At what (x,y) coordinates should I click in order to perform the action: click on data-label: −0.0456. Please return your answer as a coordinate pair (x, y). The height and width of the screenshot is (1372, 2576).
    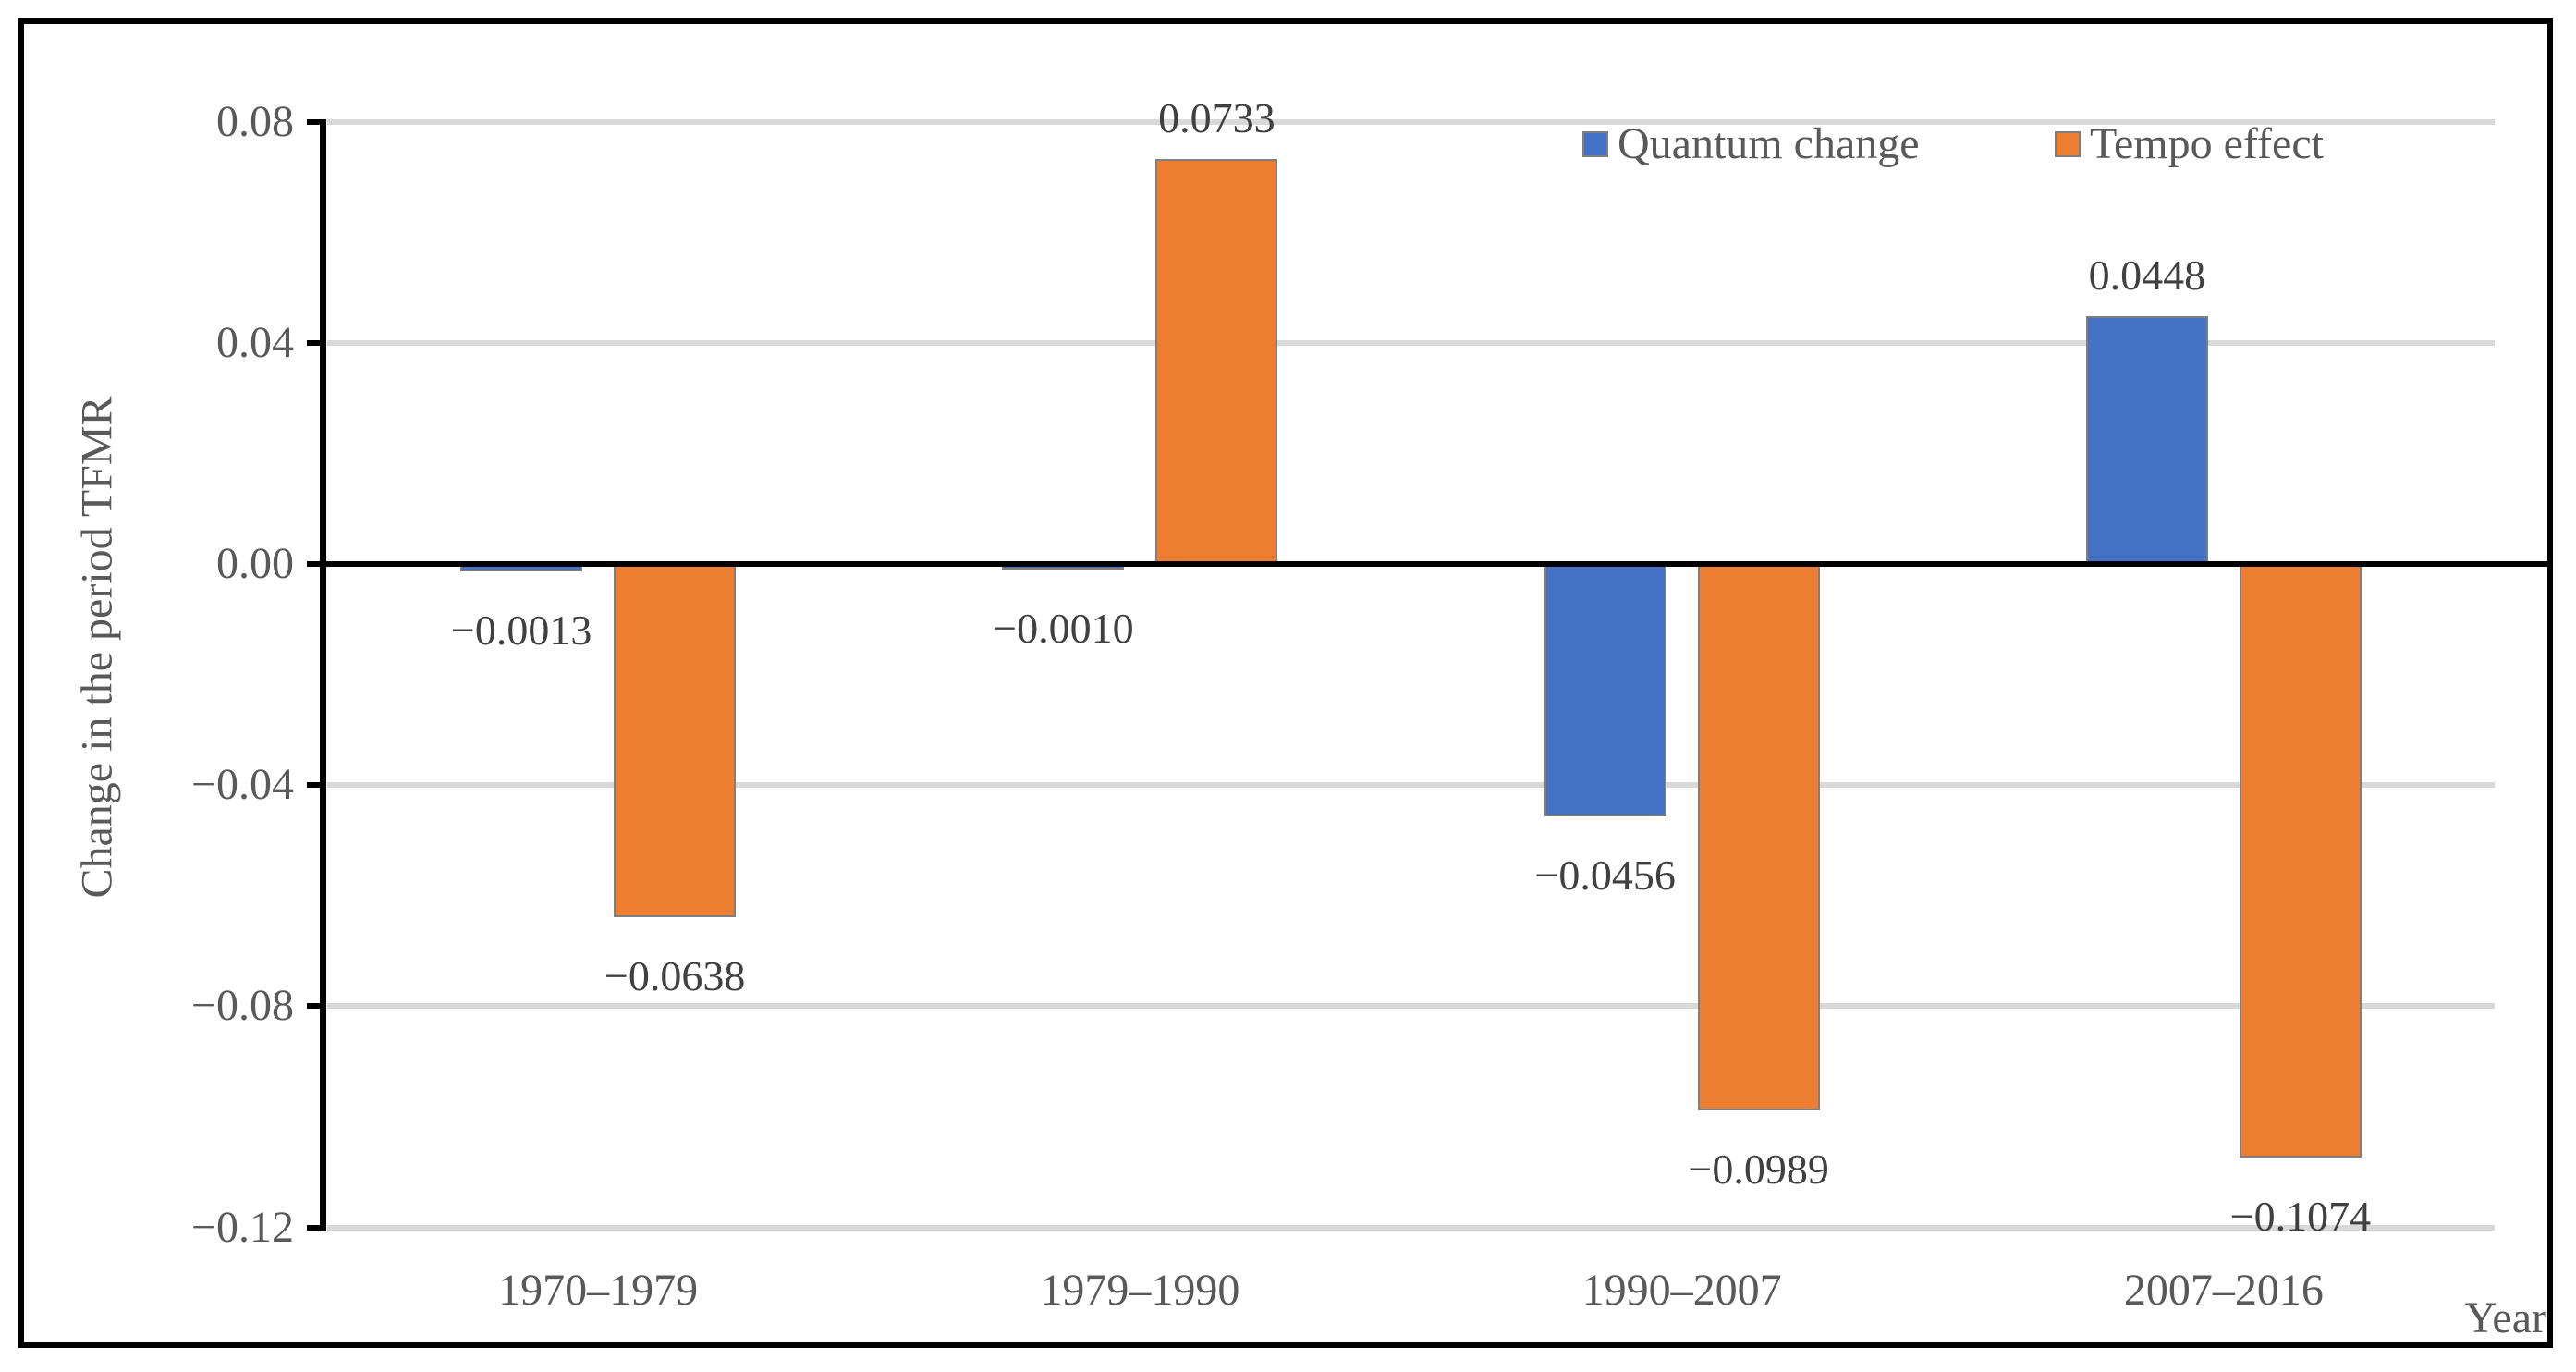
    Looking at the image, I should click on (1605, 875).